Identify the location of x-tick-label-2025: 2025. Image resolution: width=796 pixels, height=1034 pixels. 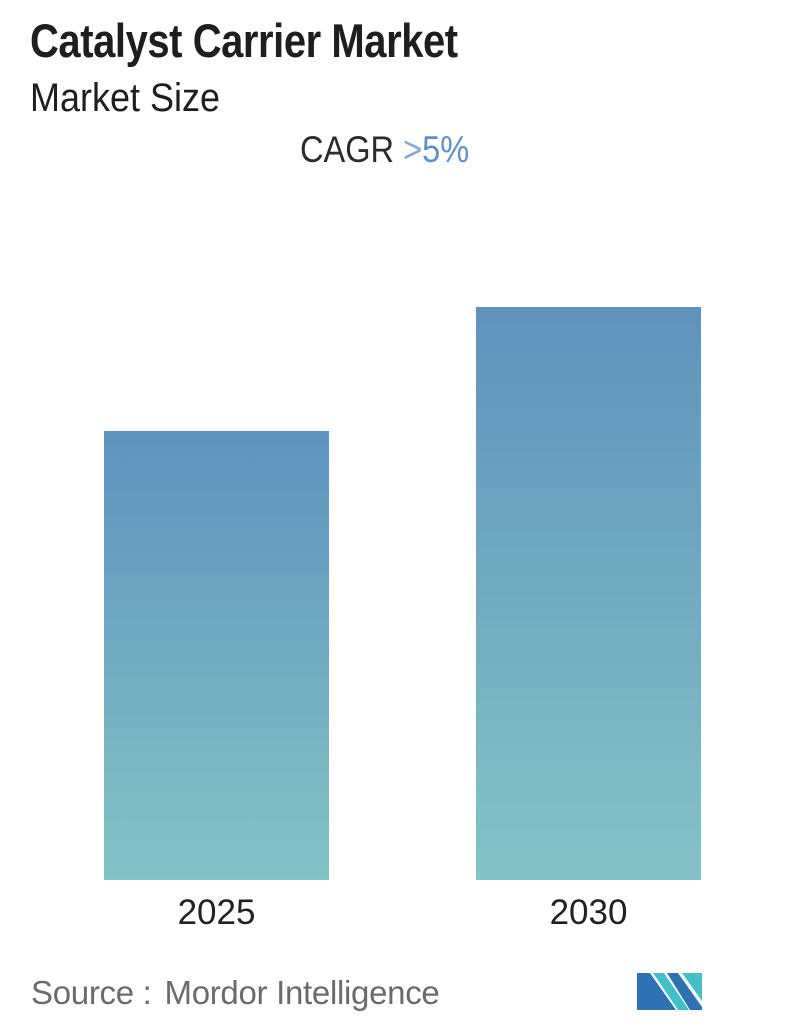
(216, 912).